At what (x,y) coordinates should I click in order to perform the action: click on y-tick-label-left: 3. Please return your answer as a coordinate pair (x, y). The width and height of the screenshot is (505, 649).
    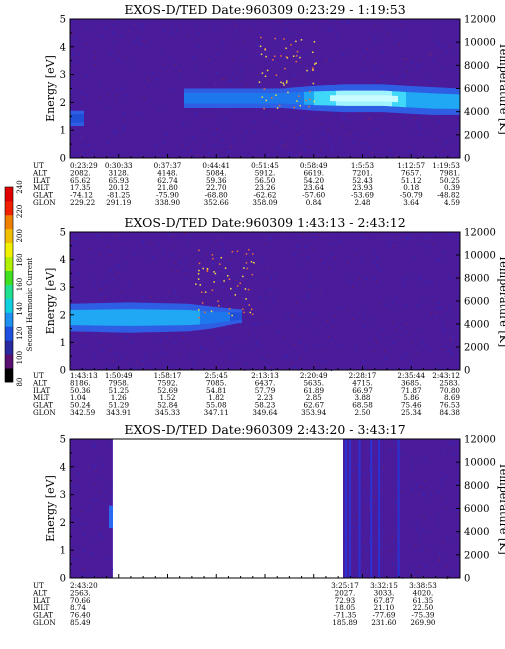
    Looking at the image, I should click on (63, 495).